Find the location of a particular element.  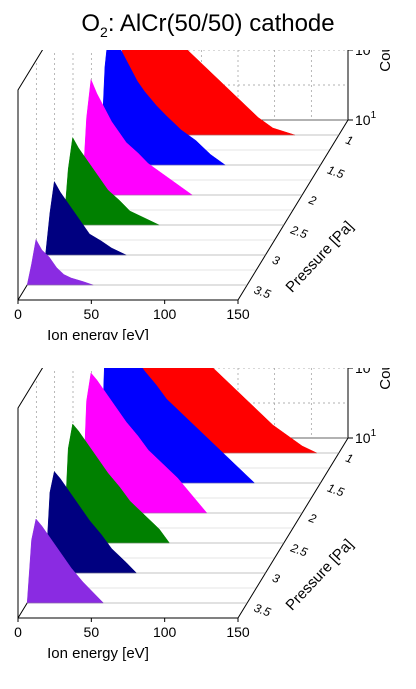

chart-title: O2: AlCr(50/50) cathode is located at coordinates (208, 25).